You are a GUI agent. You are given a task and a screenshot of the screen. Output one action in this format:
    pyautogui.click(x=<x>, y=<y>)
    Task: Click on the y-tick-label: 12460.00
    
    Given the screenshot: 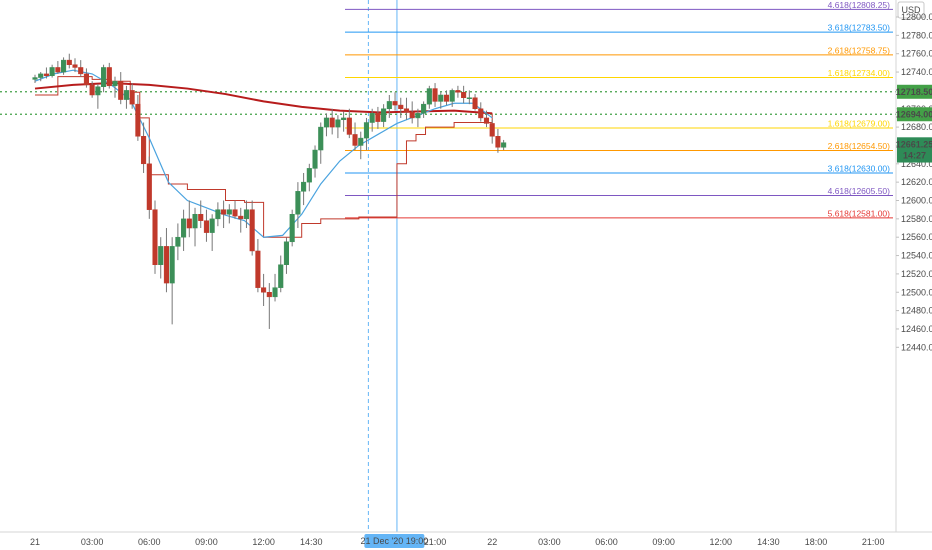 What is the action you would take?
    pyautogui.click(x=916, y=329)
    